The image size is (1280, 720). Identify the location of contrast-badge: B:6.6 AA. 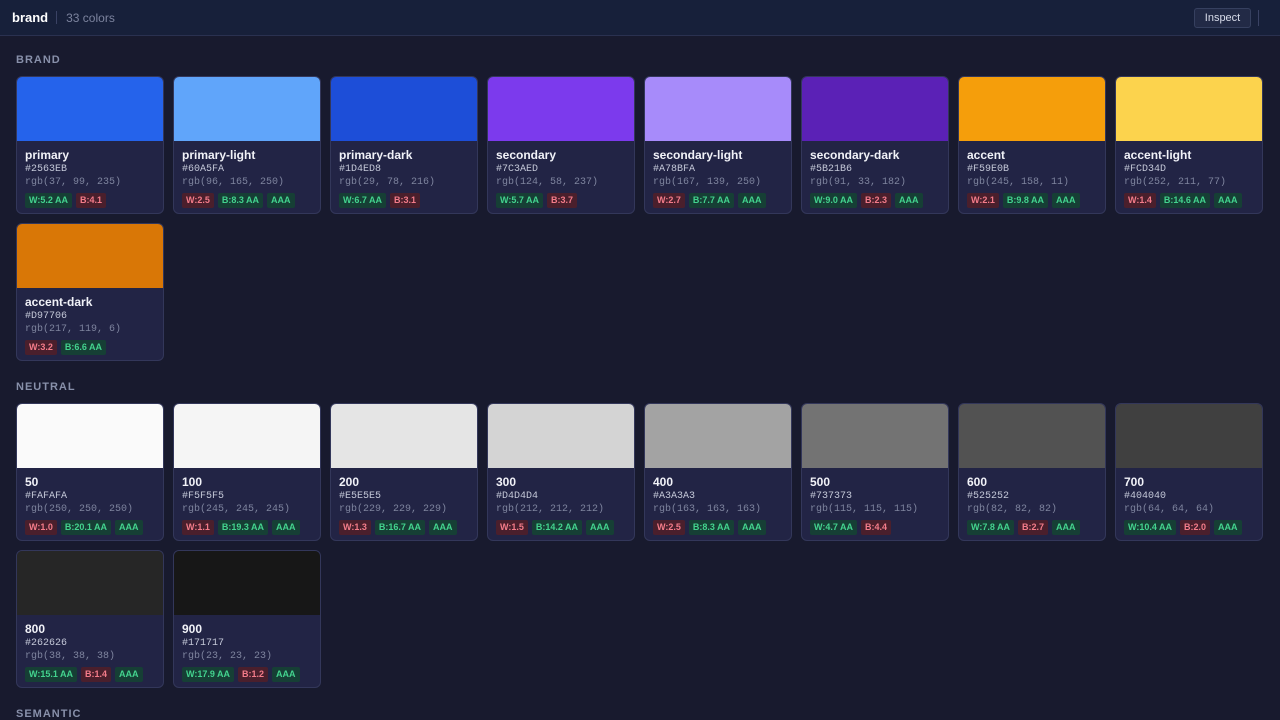
(83, 347).